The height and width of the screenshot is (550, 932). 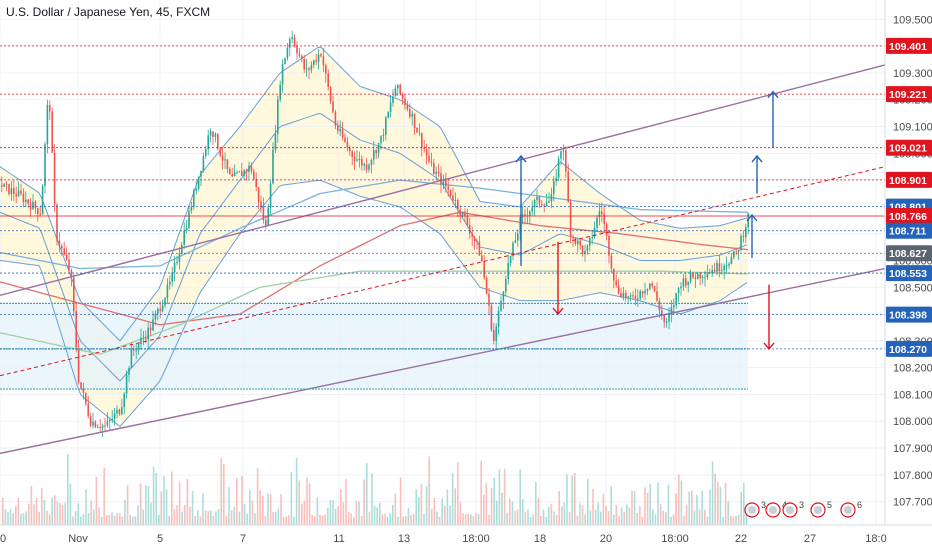 What do you see at coordinates (859, 505) in the screenshot?
I see `event-count: 6` at bounding box center [859, 505].